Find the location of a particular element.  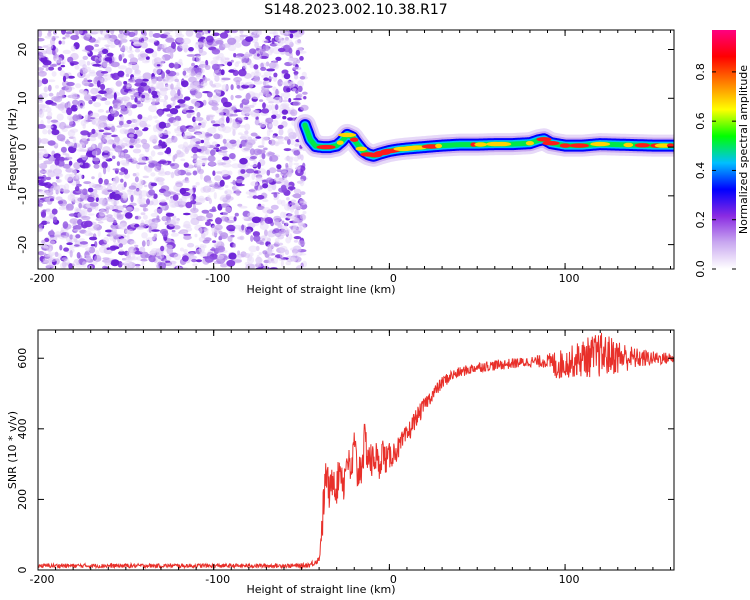

noise-speckle-layer is located at coordinates (173, 149).